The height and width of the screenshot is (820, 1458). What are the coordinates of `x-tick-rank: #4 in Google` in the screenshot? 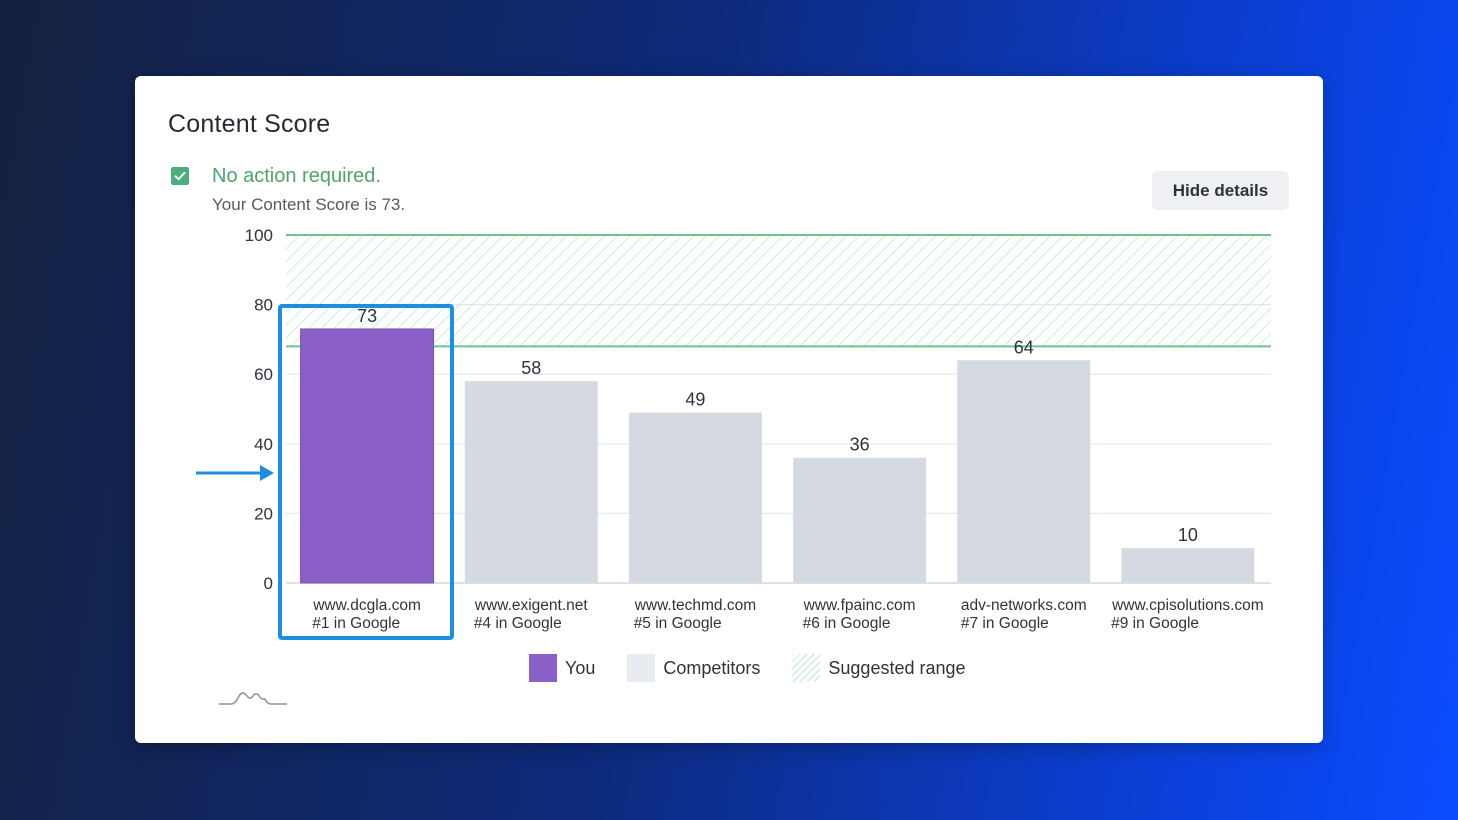 It's located at (518, 623).